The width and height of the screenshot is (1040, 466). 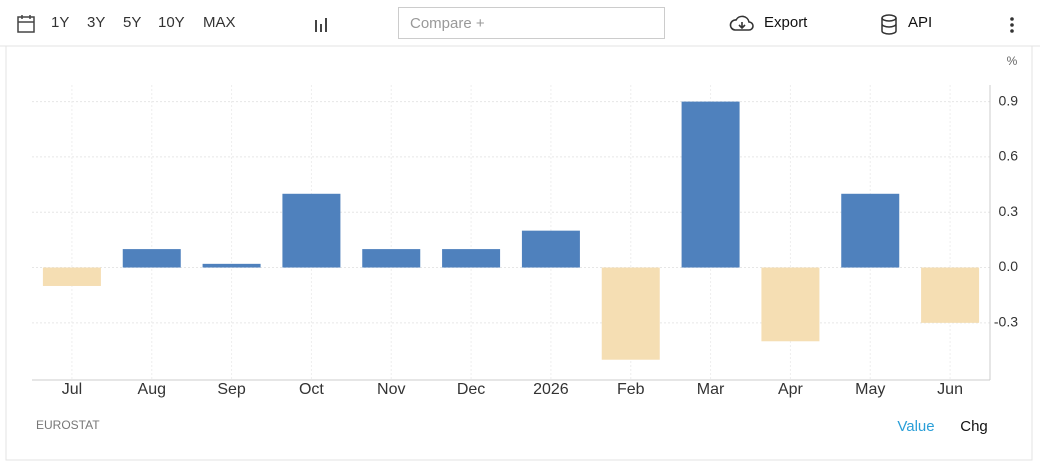 What do you see at coordinates (391, 389) in the screenshot?
I see `x-tick-label: Nov` at bounding box center [391, 389].